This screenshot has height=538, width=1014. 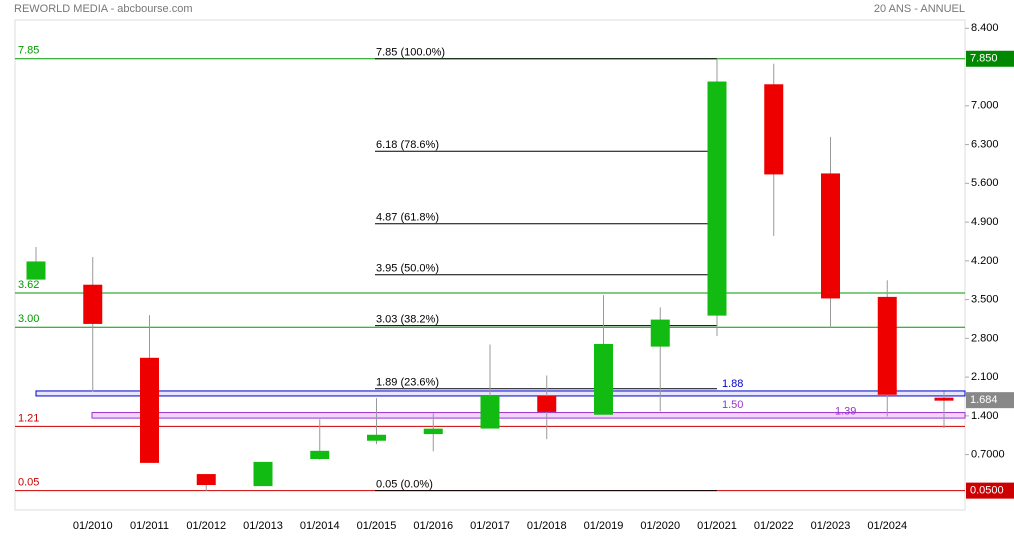 I want to click on x-tick-label: 01/2022, so click(x=774, y=526).